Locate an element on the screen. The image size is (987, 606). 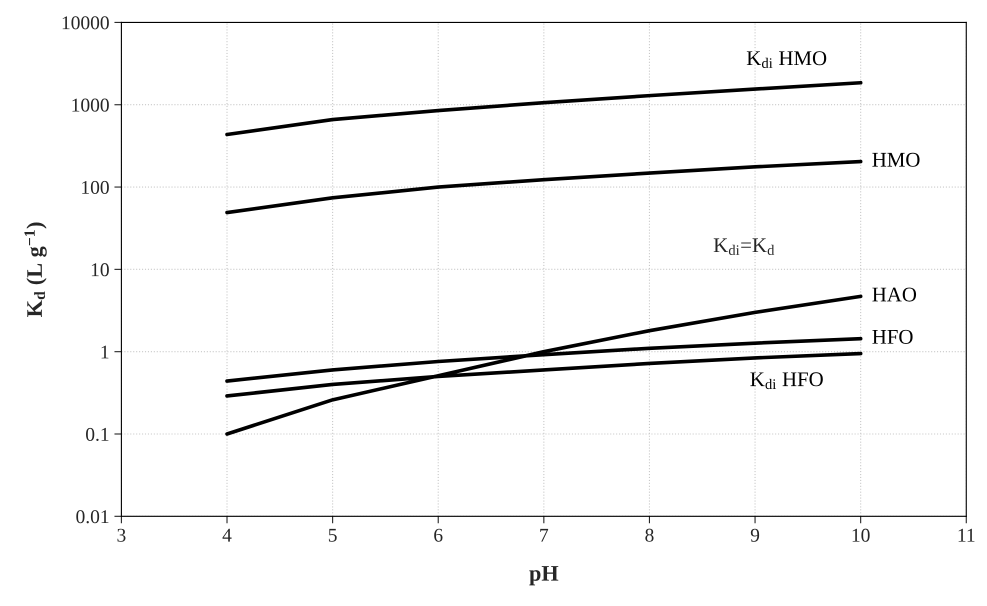
x-tick-label: 3 is located at coordinates (121, 535).